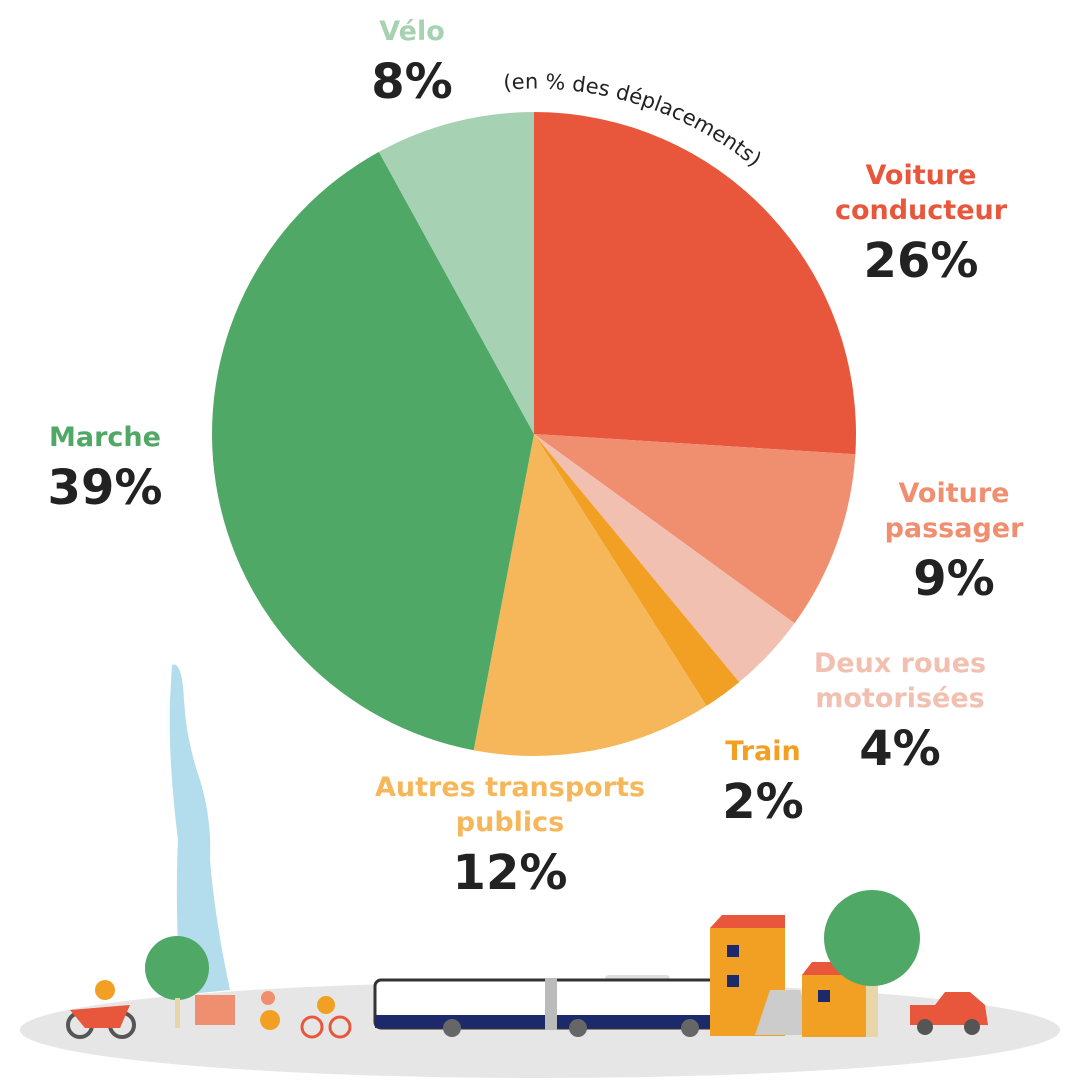 Image resolution: width=1080 pixels, height=1080 pixels. Describe the element at coordinates (834, 1006) in the screenshot. I see `building` at that location.